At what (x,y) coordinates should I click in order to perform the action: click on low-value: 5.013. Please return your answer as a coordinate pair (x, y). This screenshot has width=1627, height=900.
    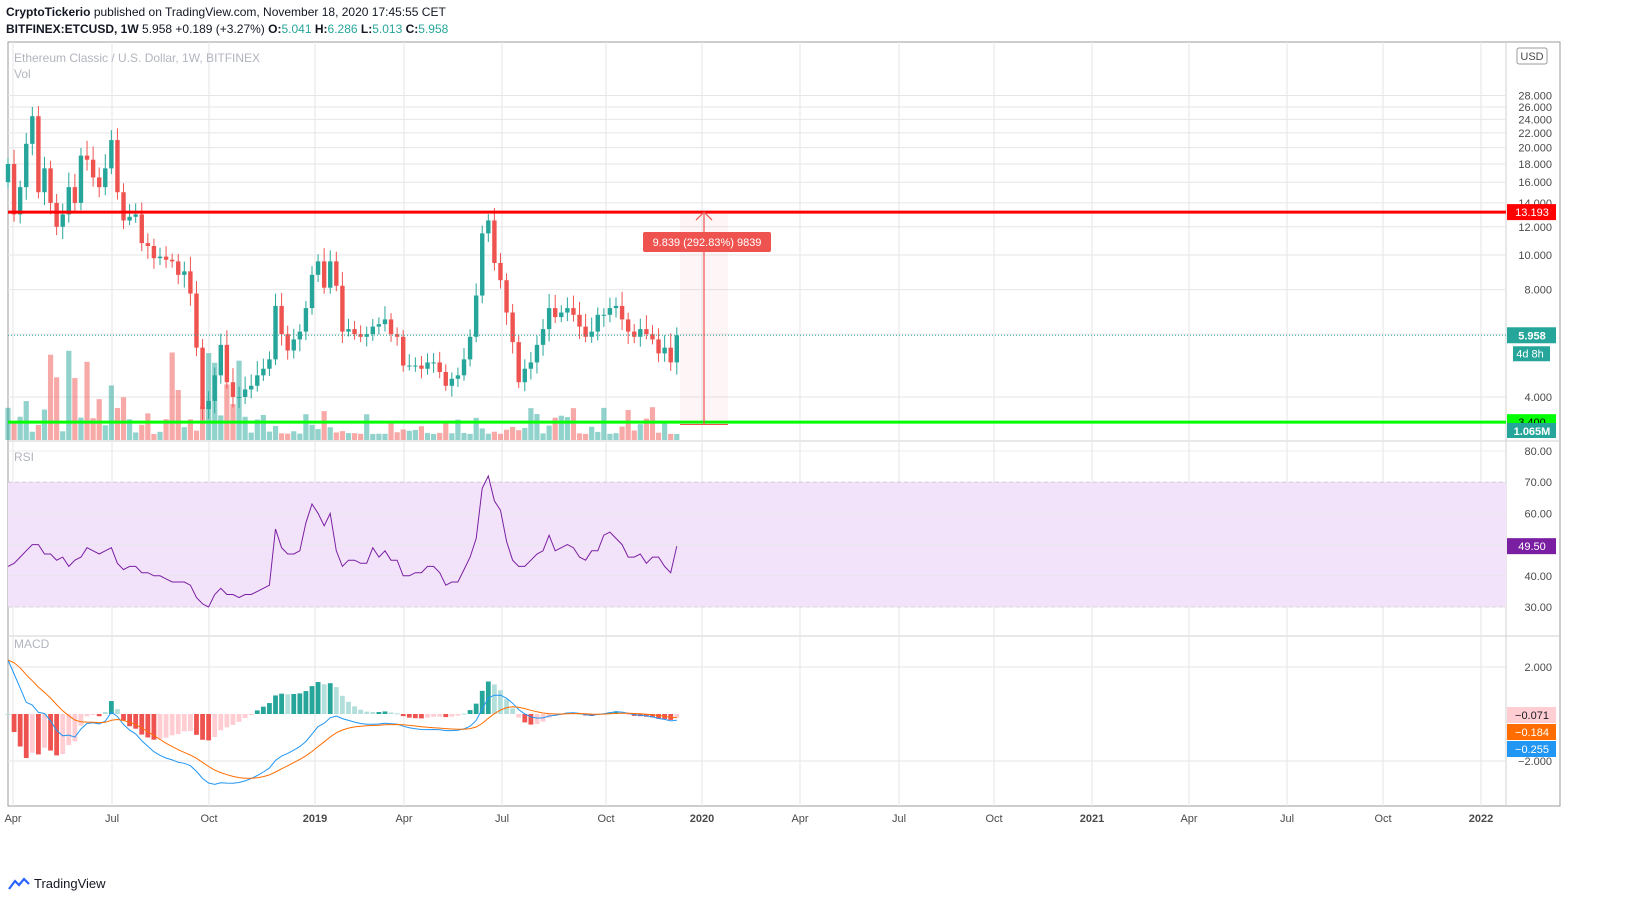
    Looking at the image, I should click on (387, 29).